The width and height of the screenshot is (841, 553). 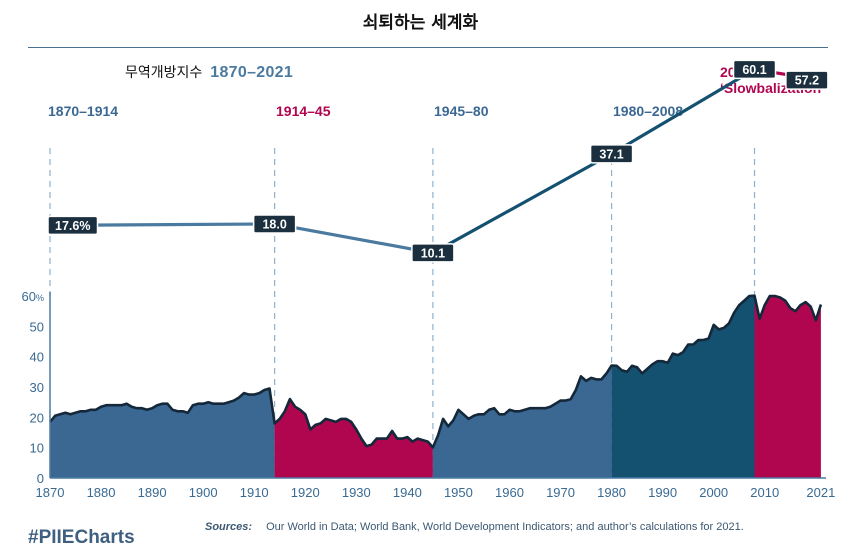 I want to click on x-tick-label: 1910, so click(x=254, y=492).